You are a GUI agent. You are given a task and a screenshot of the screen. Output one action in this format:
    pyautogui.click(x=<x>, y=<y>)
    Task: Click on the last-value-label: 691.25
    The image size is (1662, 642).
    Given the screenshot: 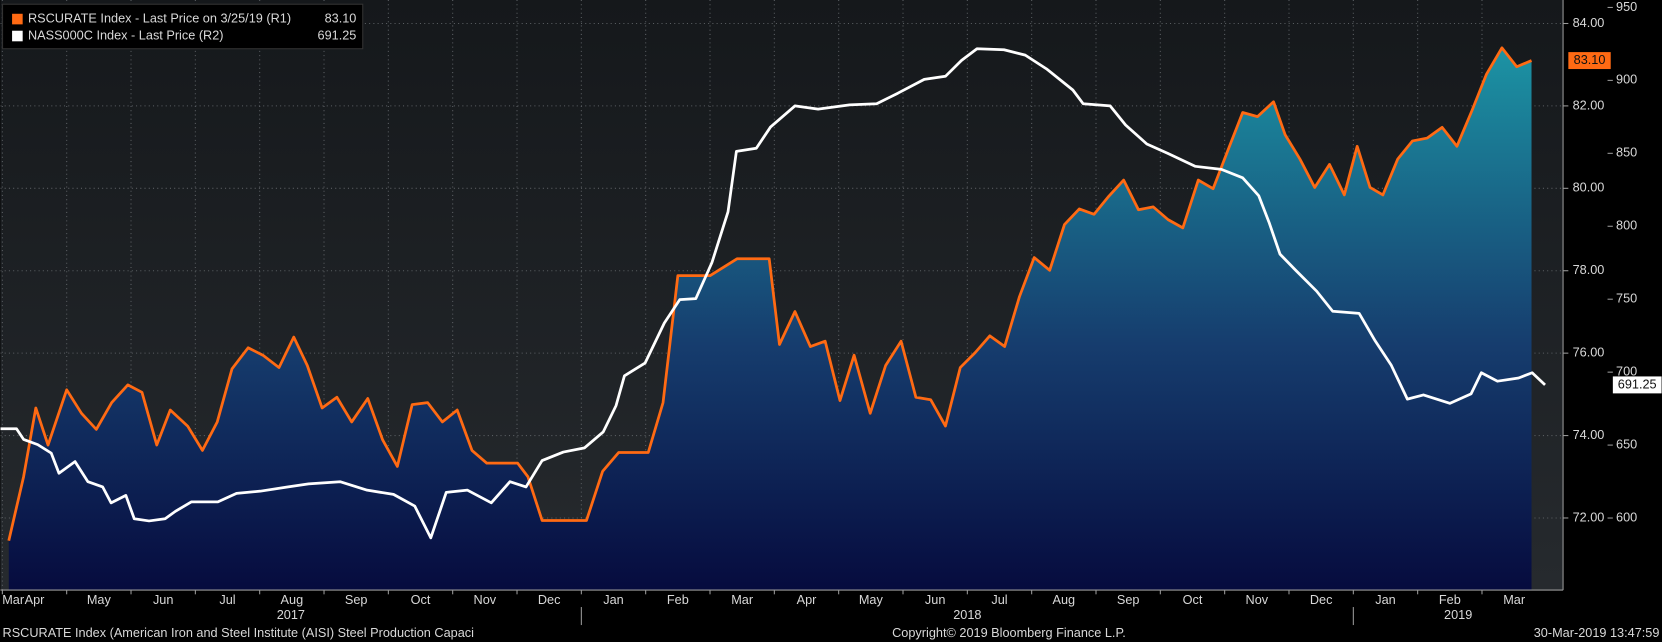 What is the action you would take?
    pyautogui.click(x=1637, y=383)
    